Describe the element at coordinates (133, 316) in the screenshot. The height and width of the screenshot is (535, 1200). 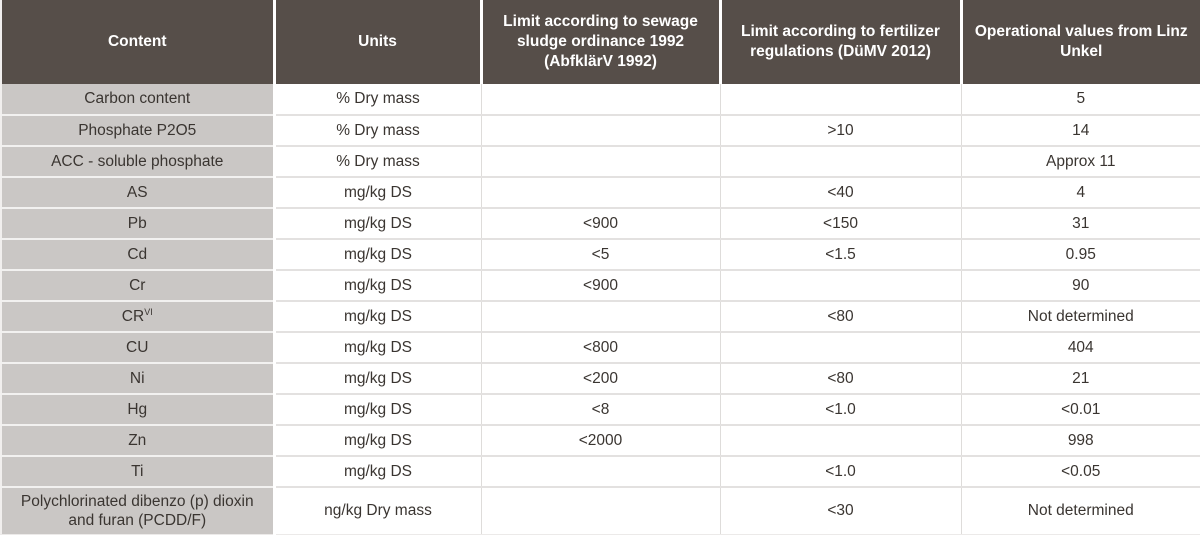
I see `content-label: CR` at that location.